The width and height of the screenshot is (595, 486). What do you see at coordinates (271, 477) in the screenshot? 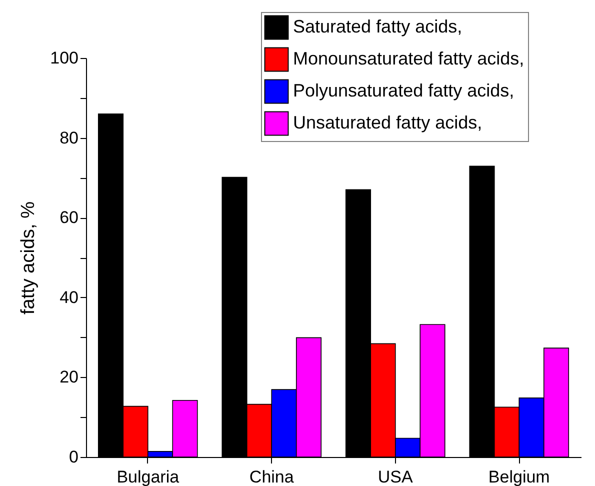
I see `x-tick-label: China` at bounding box center [271, 477].